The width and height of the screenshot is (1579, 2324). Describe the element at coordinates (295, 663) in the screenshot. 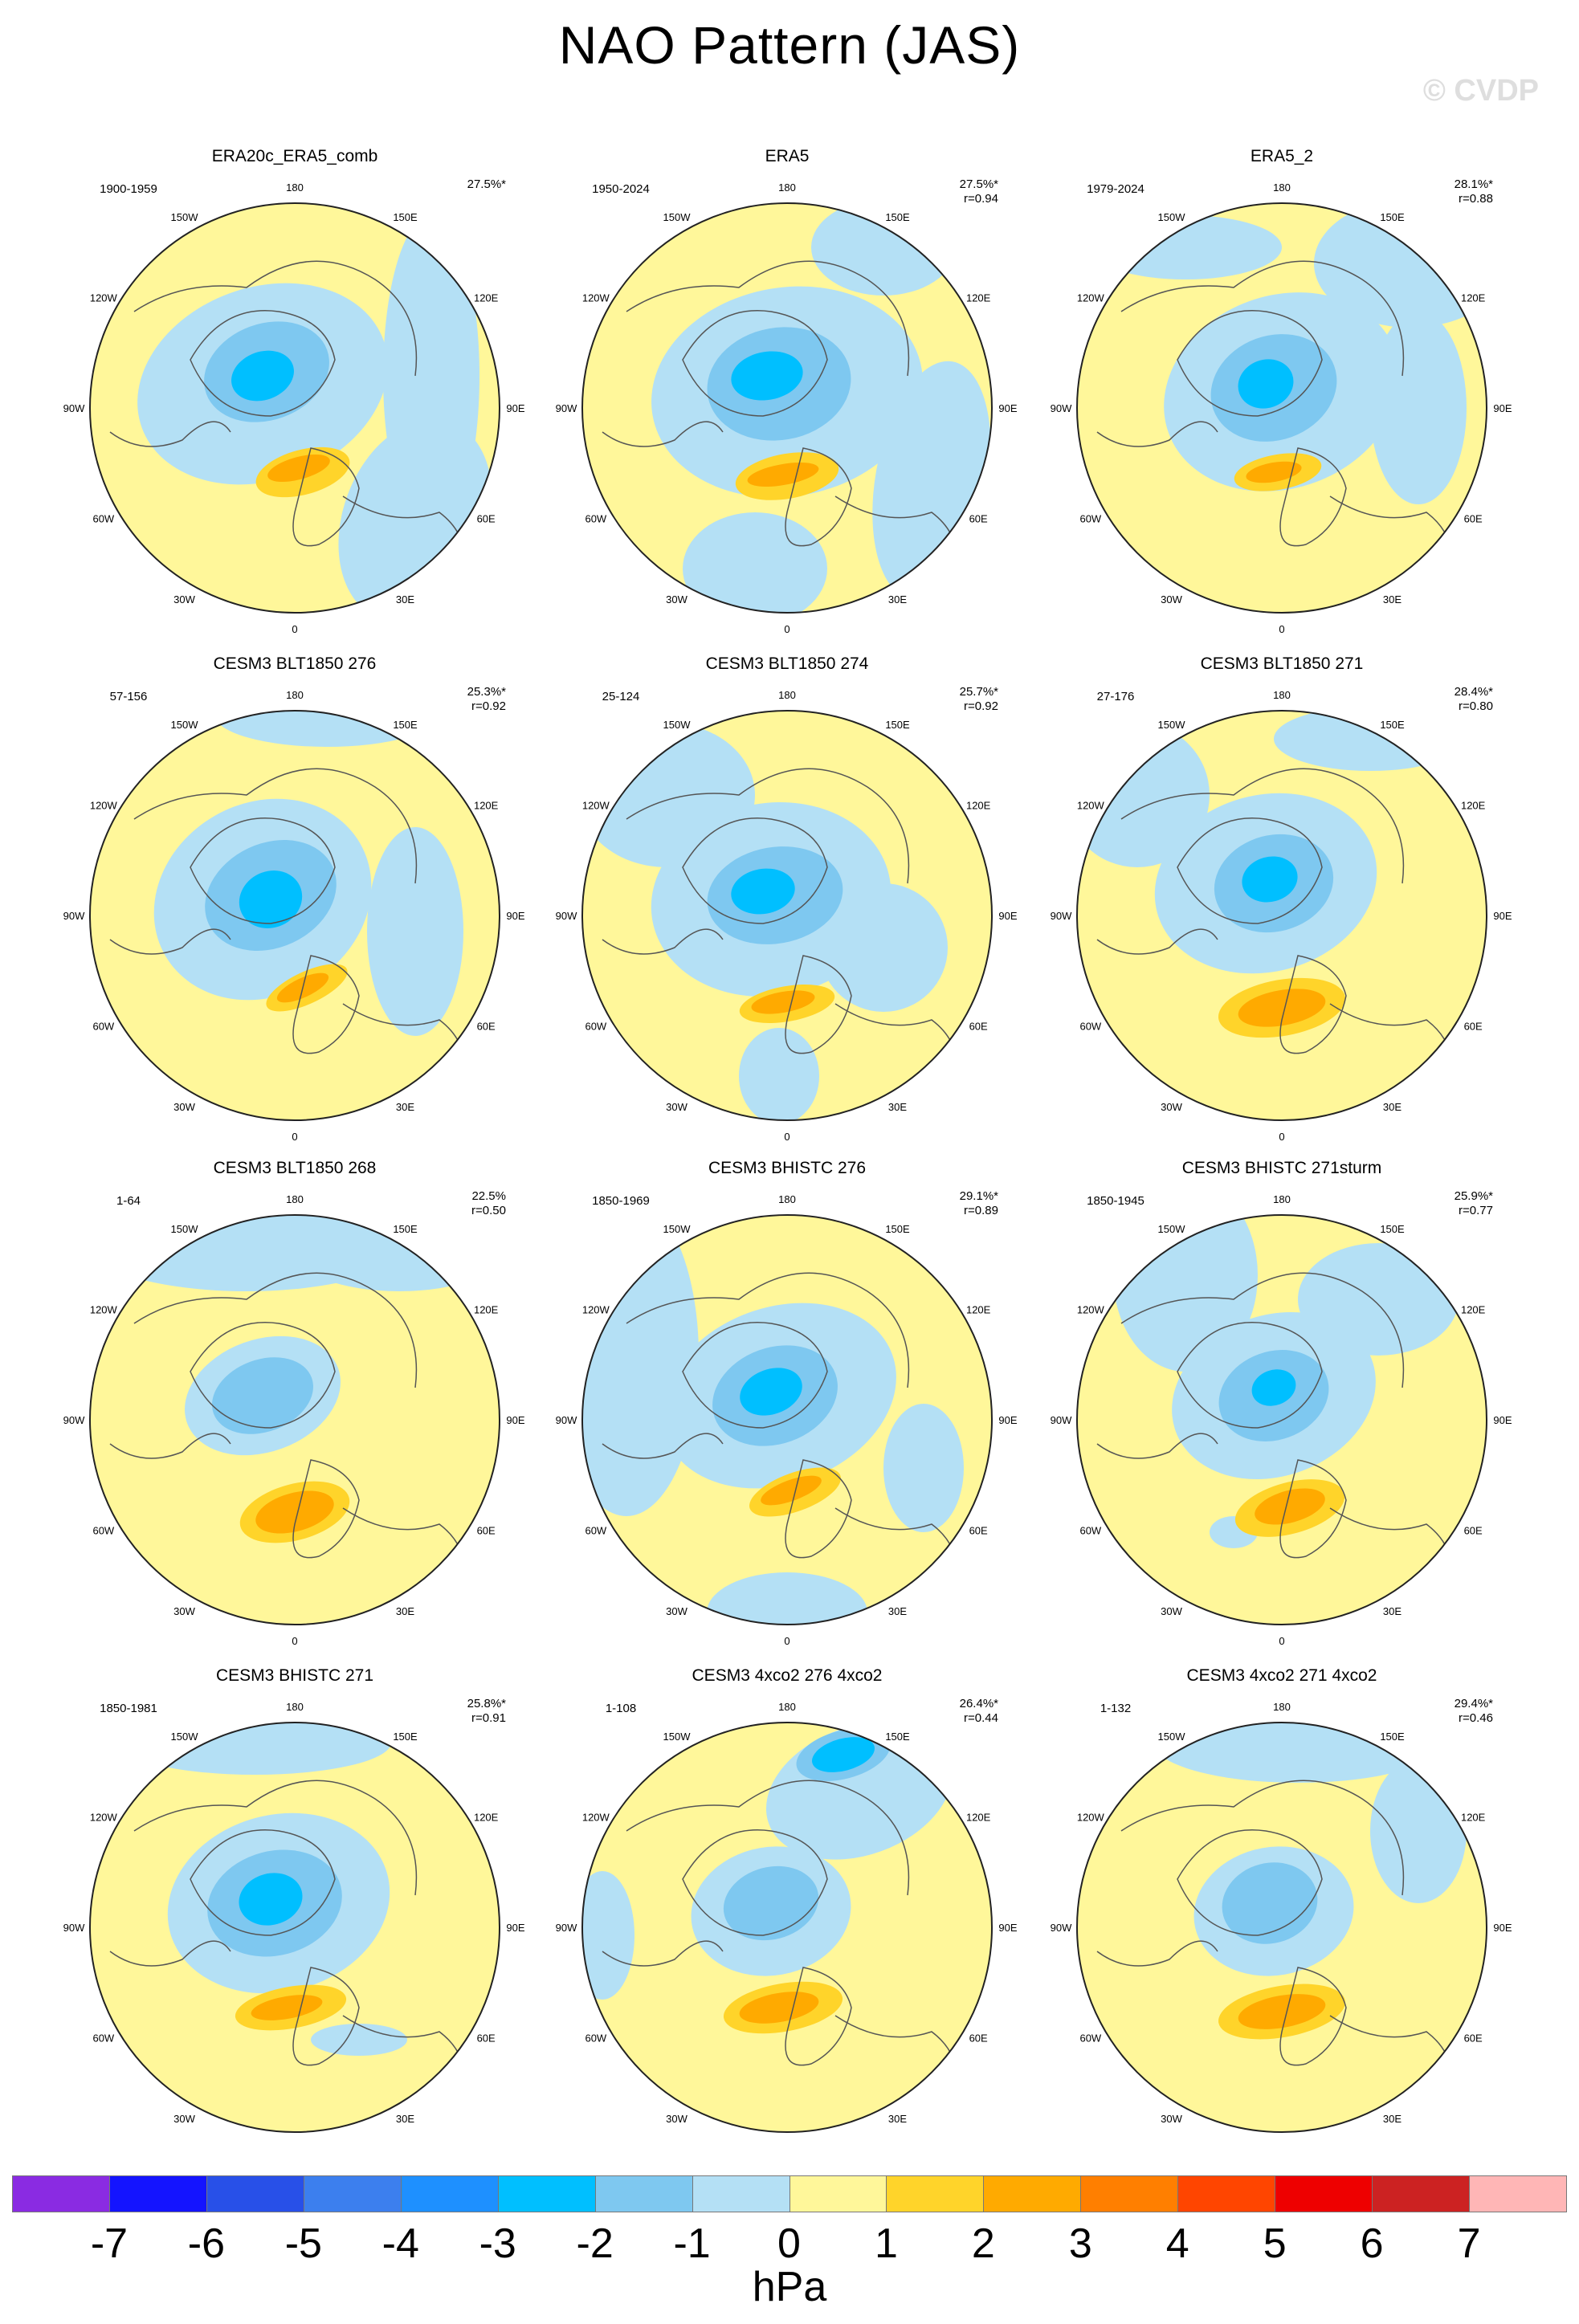

I see `panel-title: CESM3 BLT1850 276` at that location.